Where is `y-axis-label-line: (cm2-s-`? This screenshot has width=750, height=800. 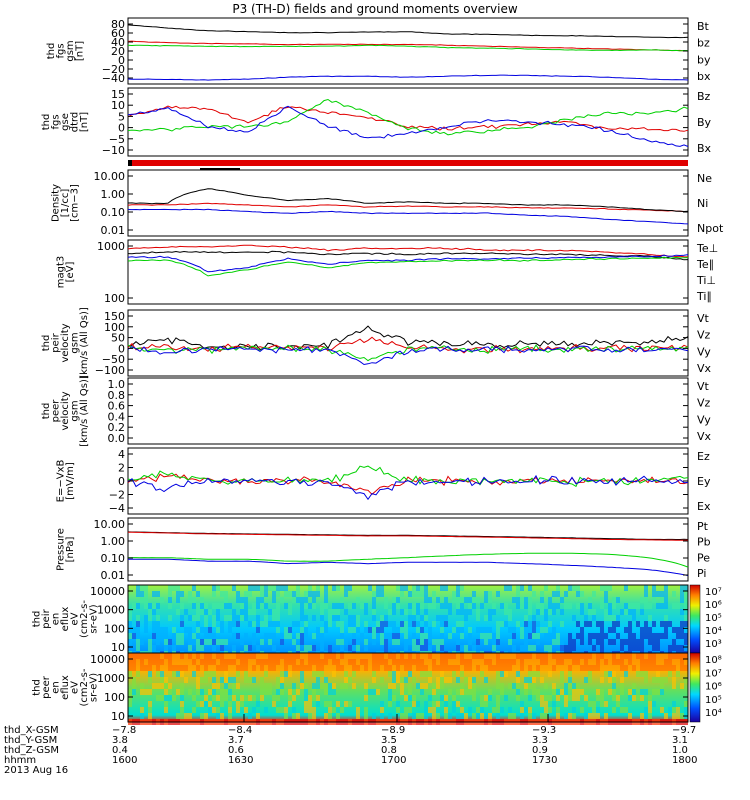 y-axis-label-line: (cm2-s- is located at coordinates (84, 619).